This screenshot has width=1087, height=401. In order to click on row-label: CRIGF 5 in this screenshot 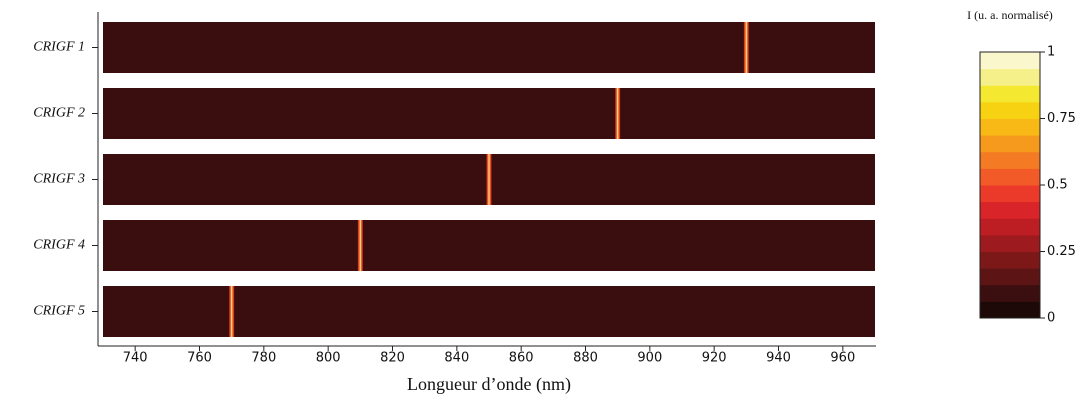, I will do `click(59, 311)`.